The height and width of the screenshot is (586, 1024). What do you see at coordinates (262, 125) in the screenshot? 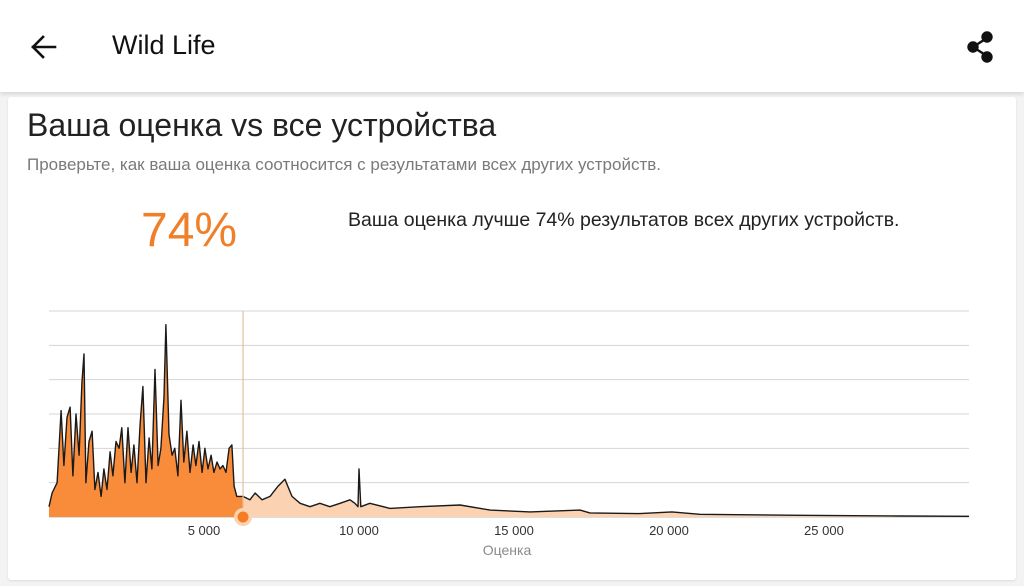
I see `card-title: Ваша оценка vs все устройства` at bounding box center [262, 125].